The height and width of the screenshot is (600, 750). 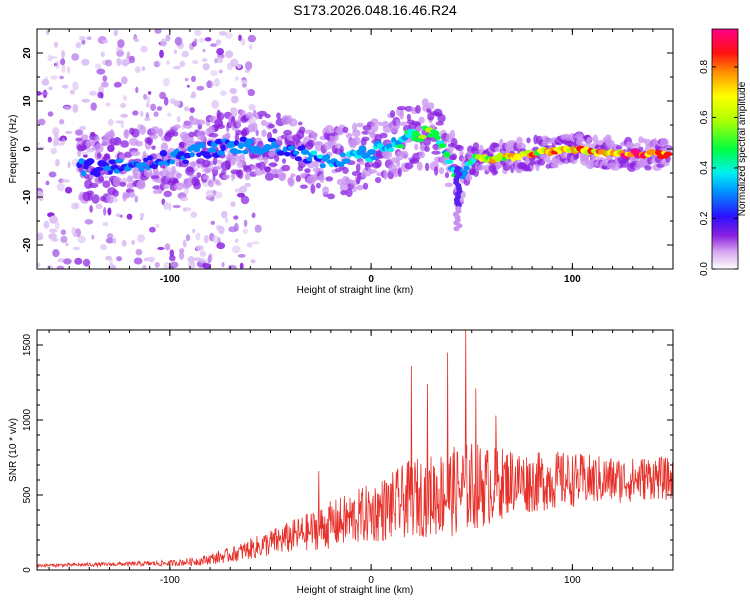 I want to click on spectrogram-xtick-label: 0, so click(x=371, y=279).